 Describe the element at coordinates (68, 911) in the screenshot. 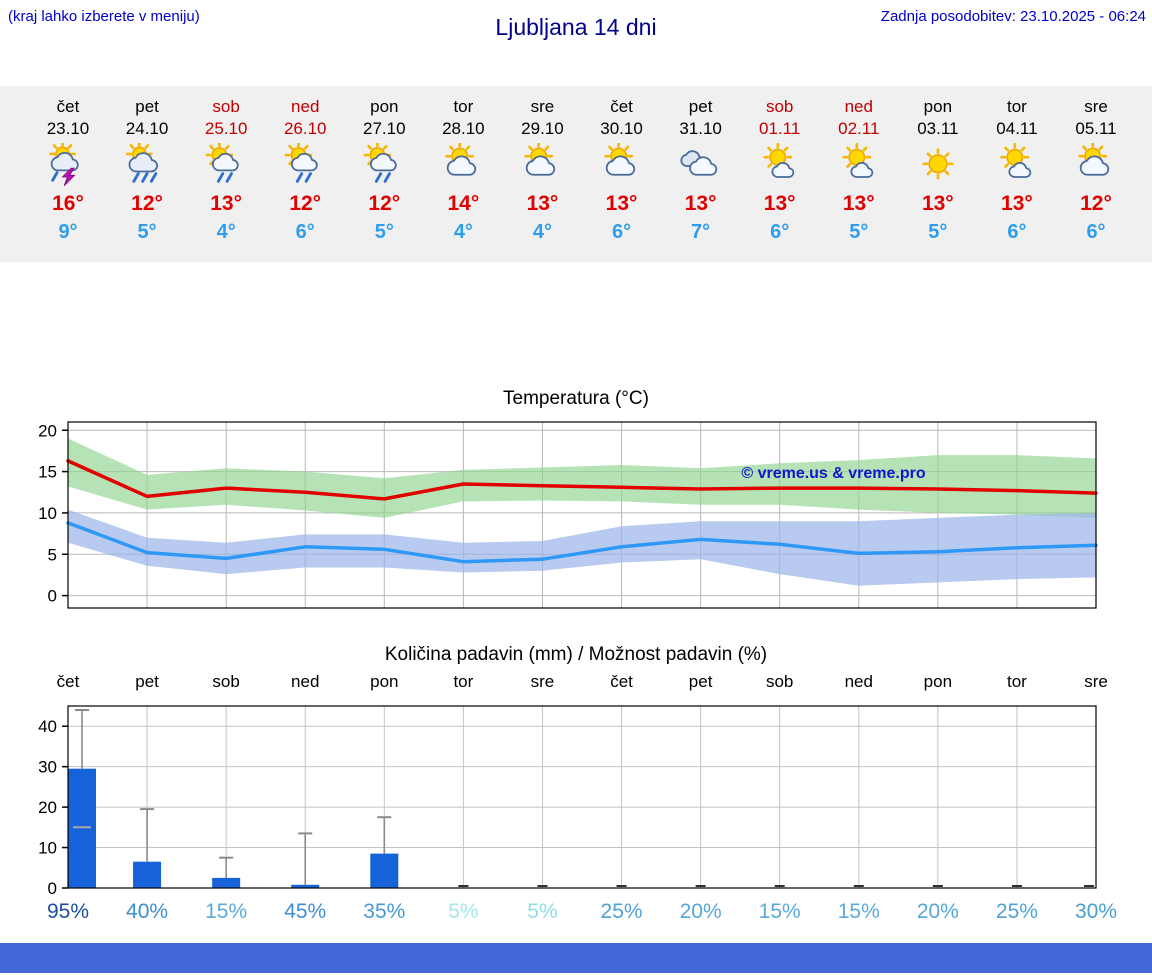

I see `precip-probability: 95%` at that location.